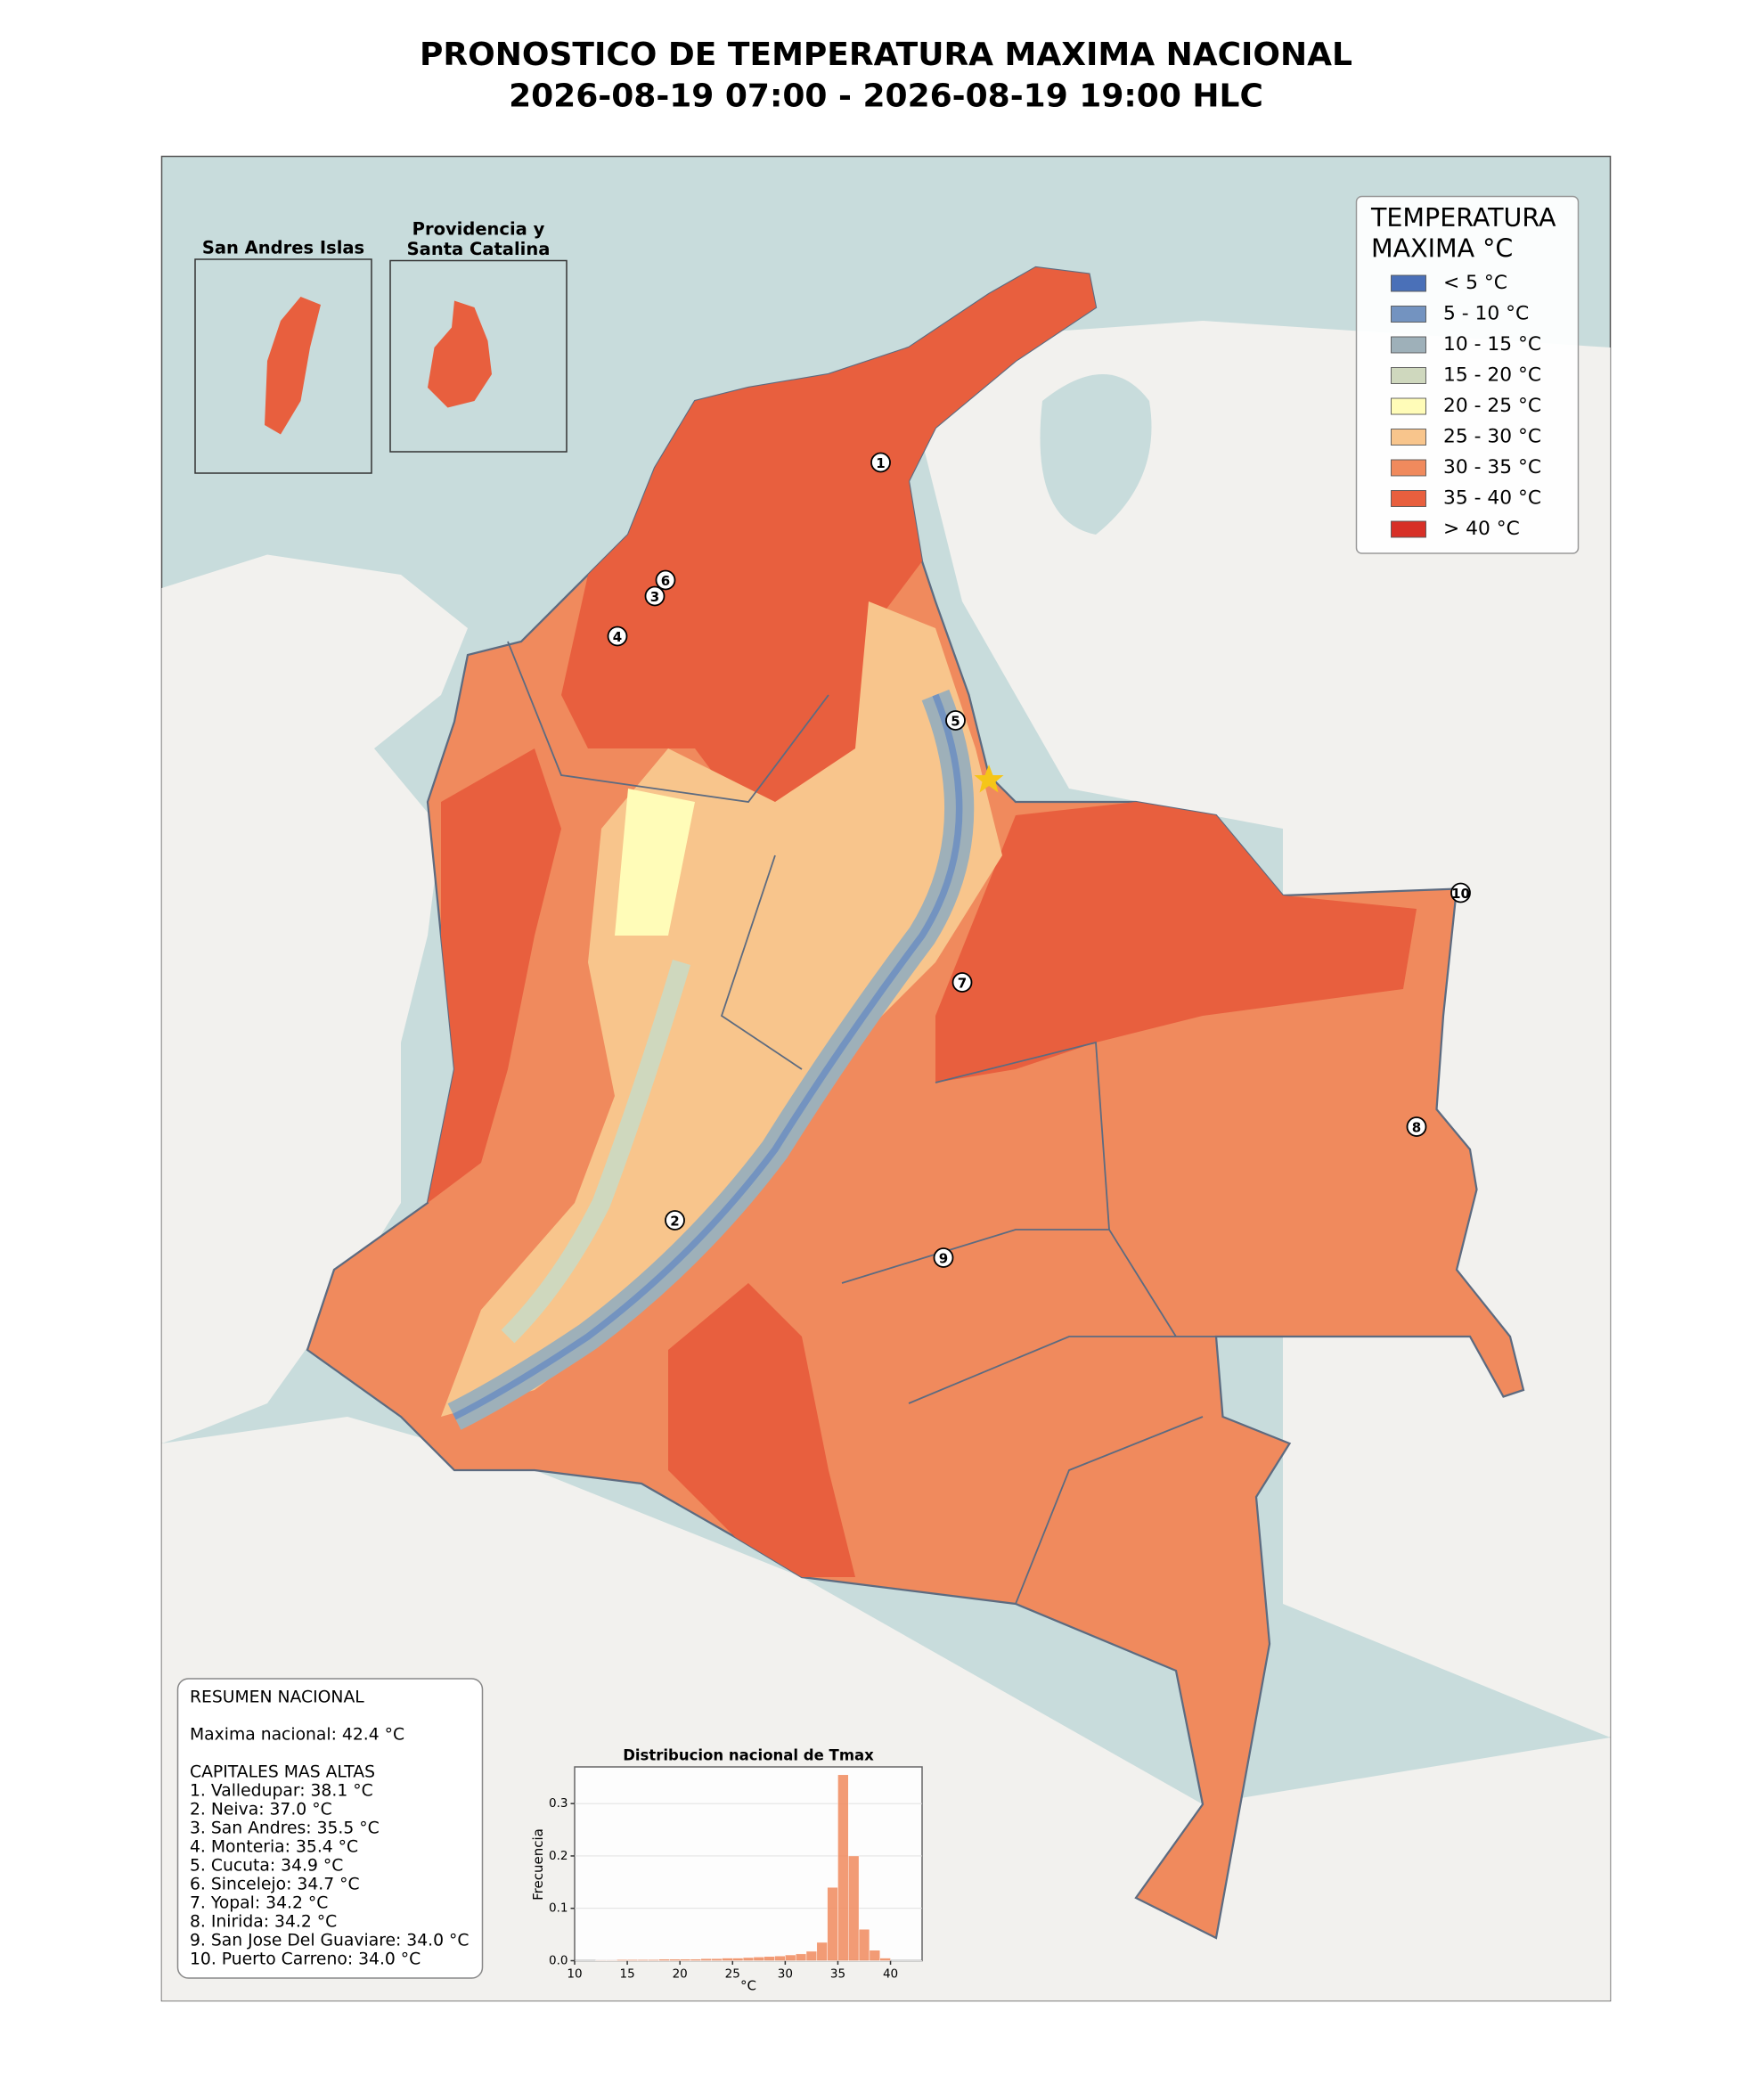 The width and height of the screenshot is (1764, 2085). Describe the element at coordinates (708, 1056) in the screenshot. I see `andes-cold` at that location.